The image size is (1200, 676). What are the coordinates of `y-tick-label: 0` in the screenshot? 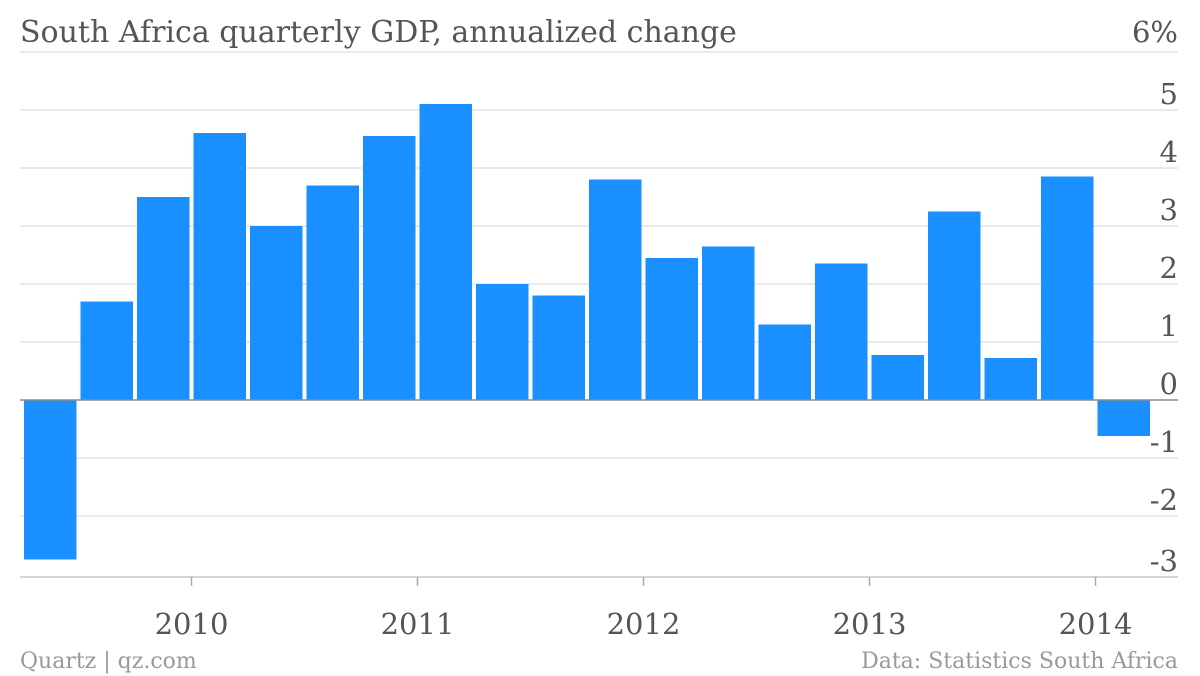 It's located at (1169, 384).